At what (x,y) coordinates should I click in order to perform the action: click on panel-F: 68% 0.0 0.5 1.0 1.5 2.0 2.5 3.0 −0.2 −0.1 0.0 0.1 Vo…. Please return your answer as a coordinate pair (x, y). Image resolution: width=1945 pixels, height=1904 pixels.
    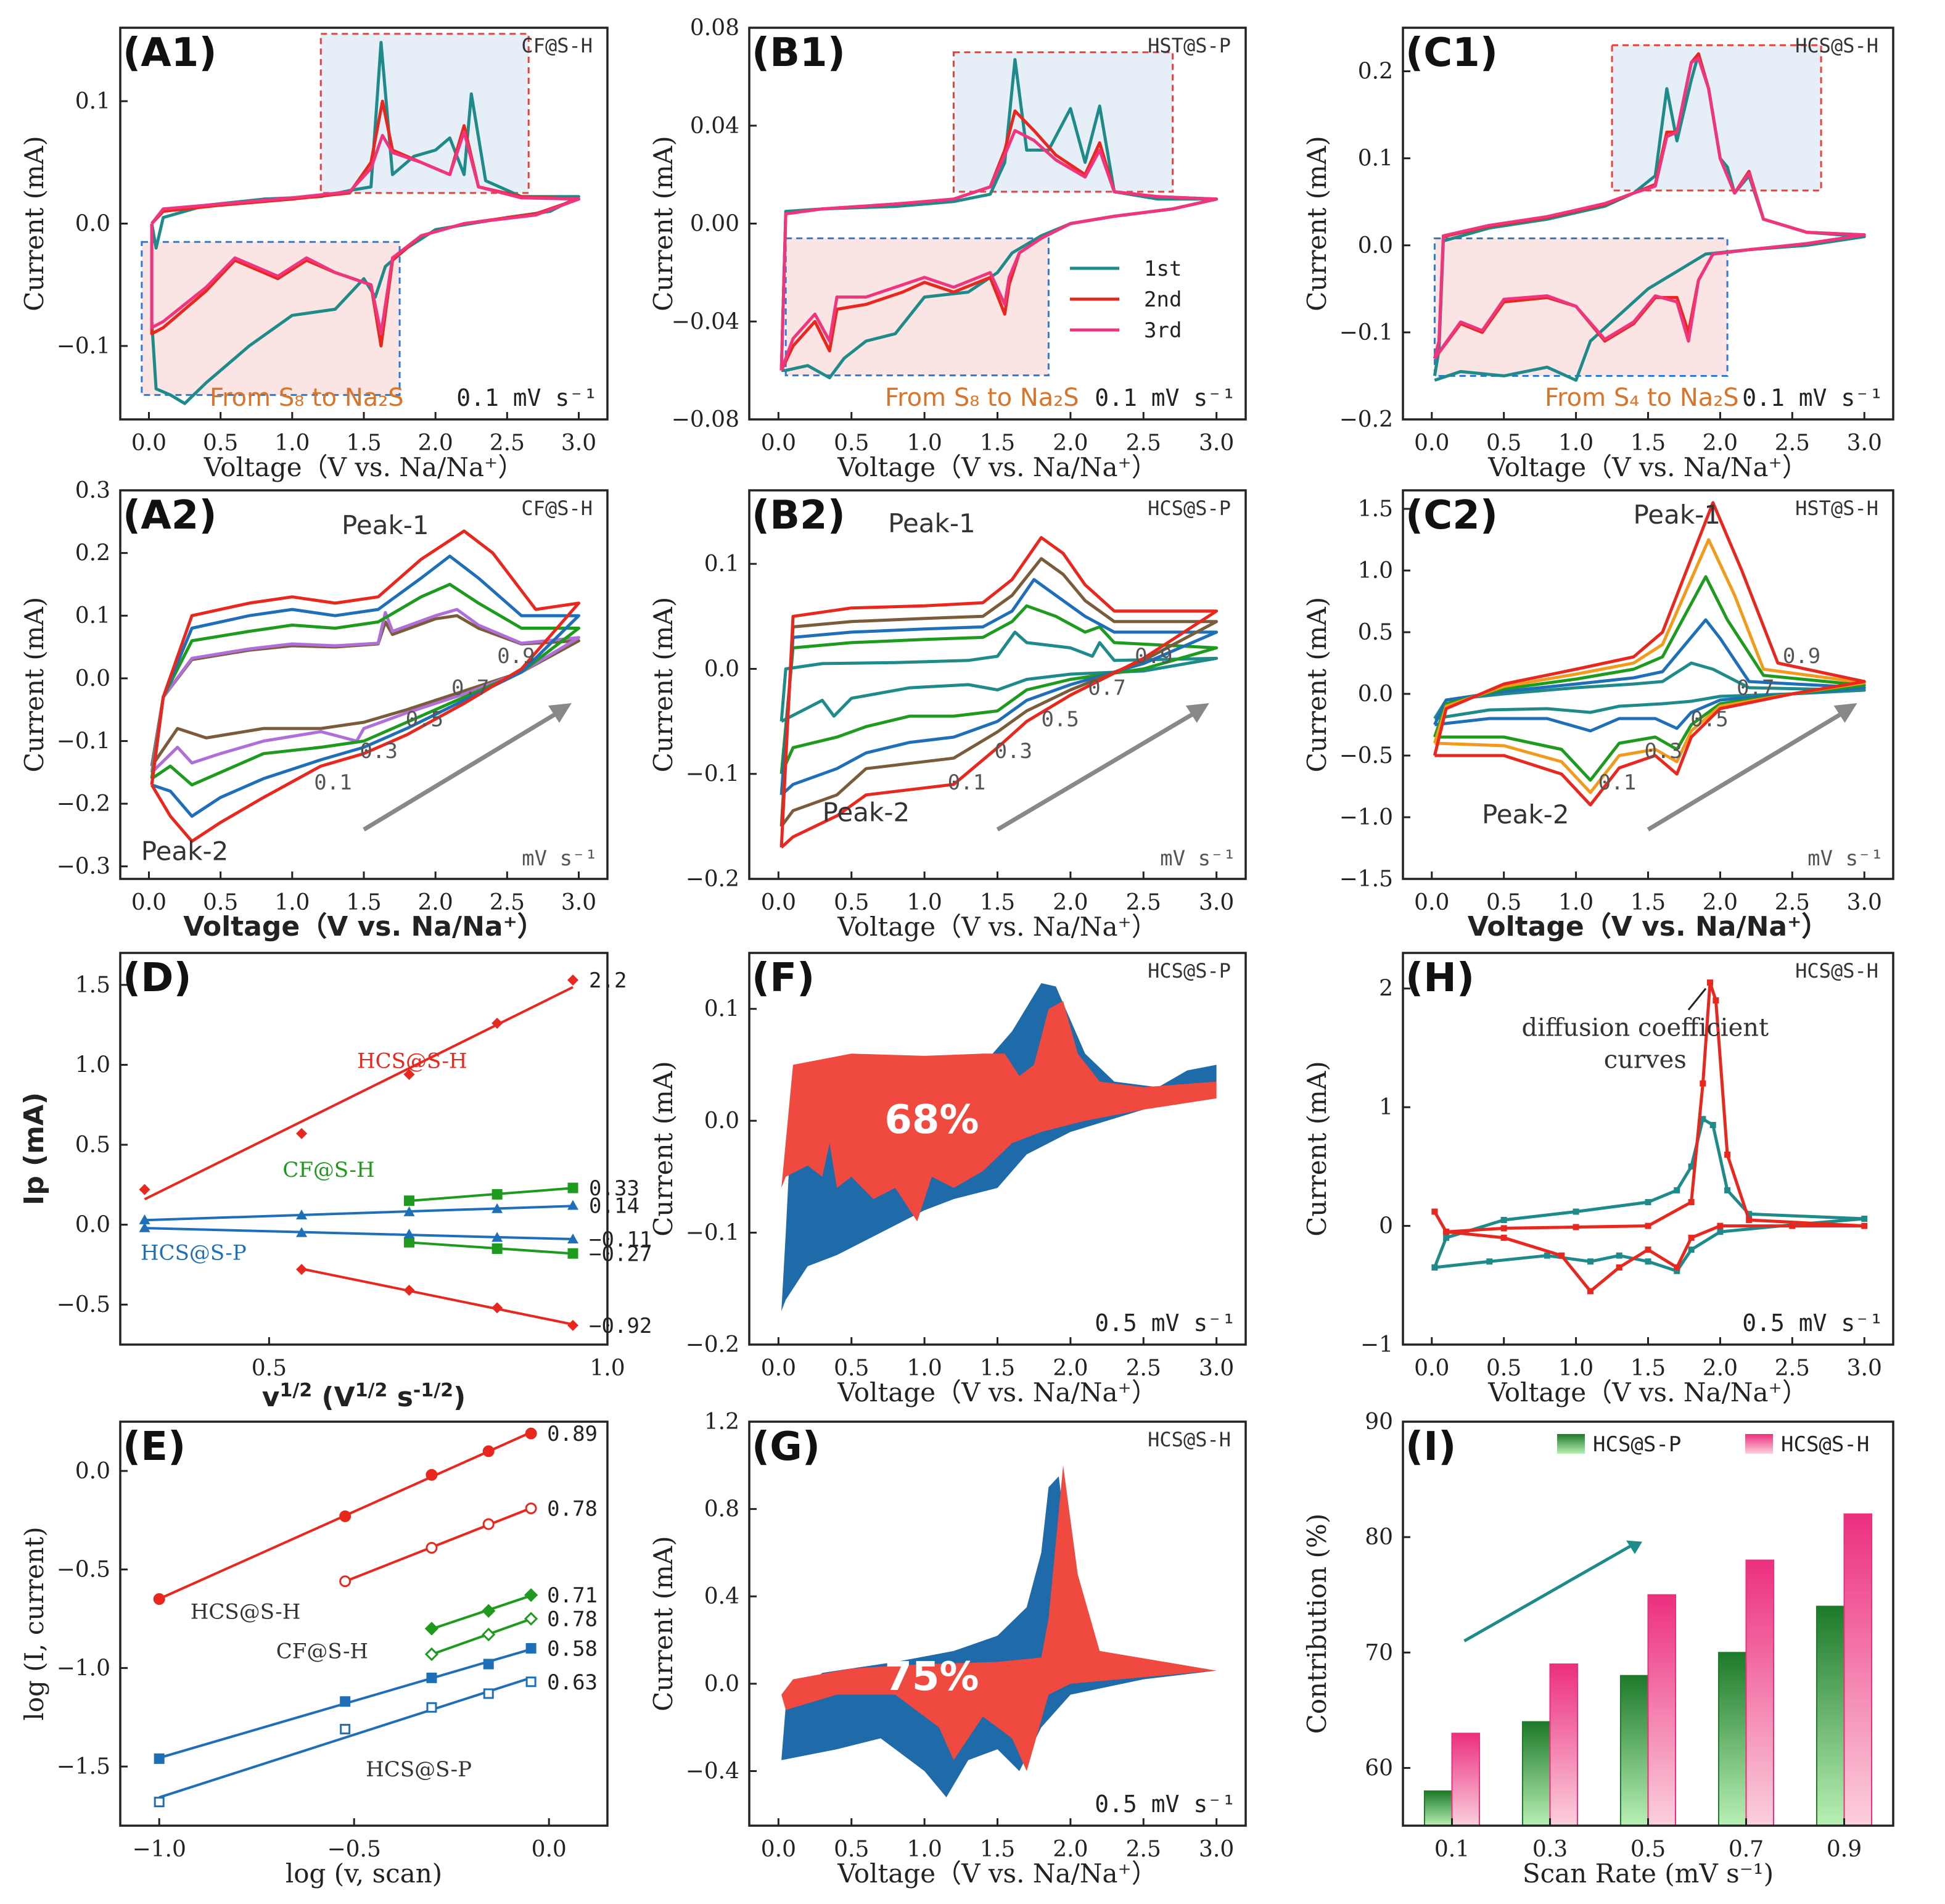
    Looking at the image, I should click on (947, 1179).